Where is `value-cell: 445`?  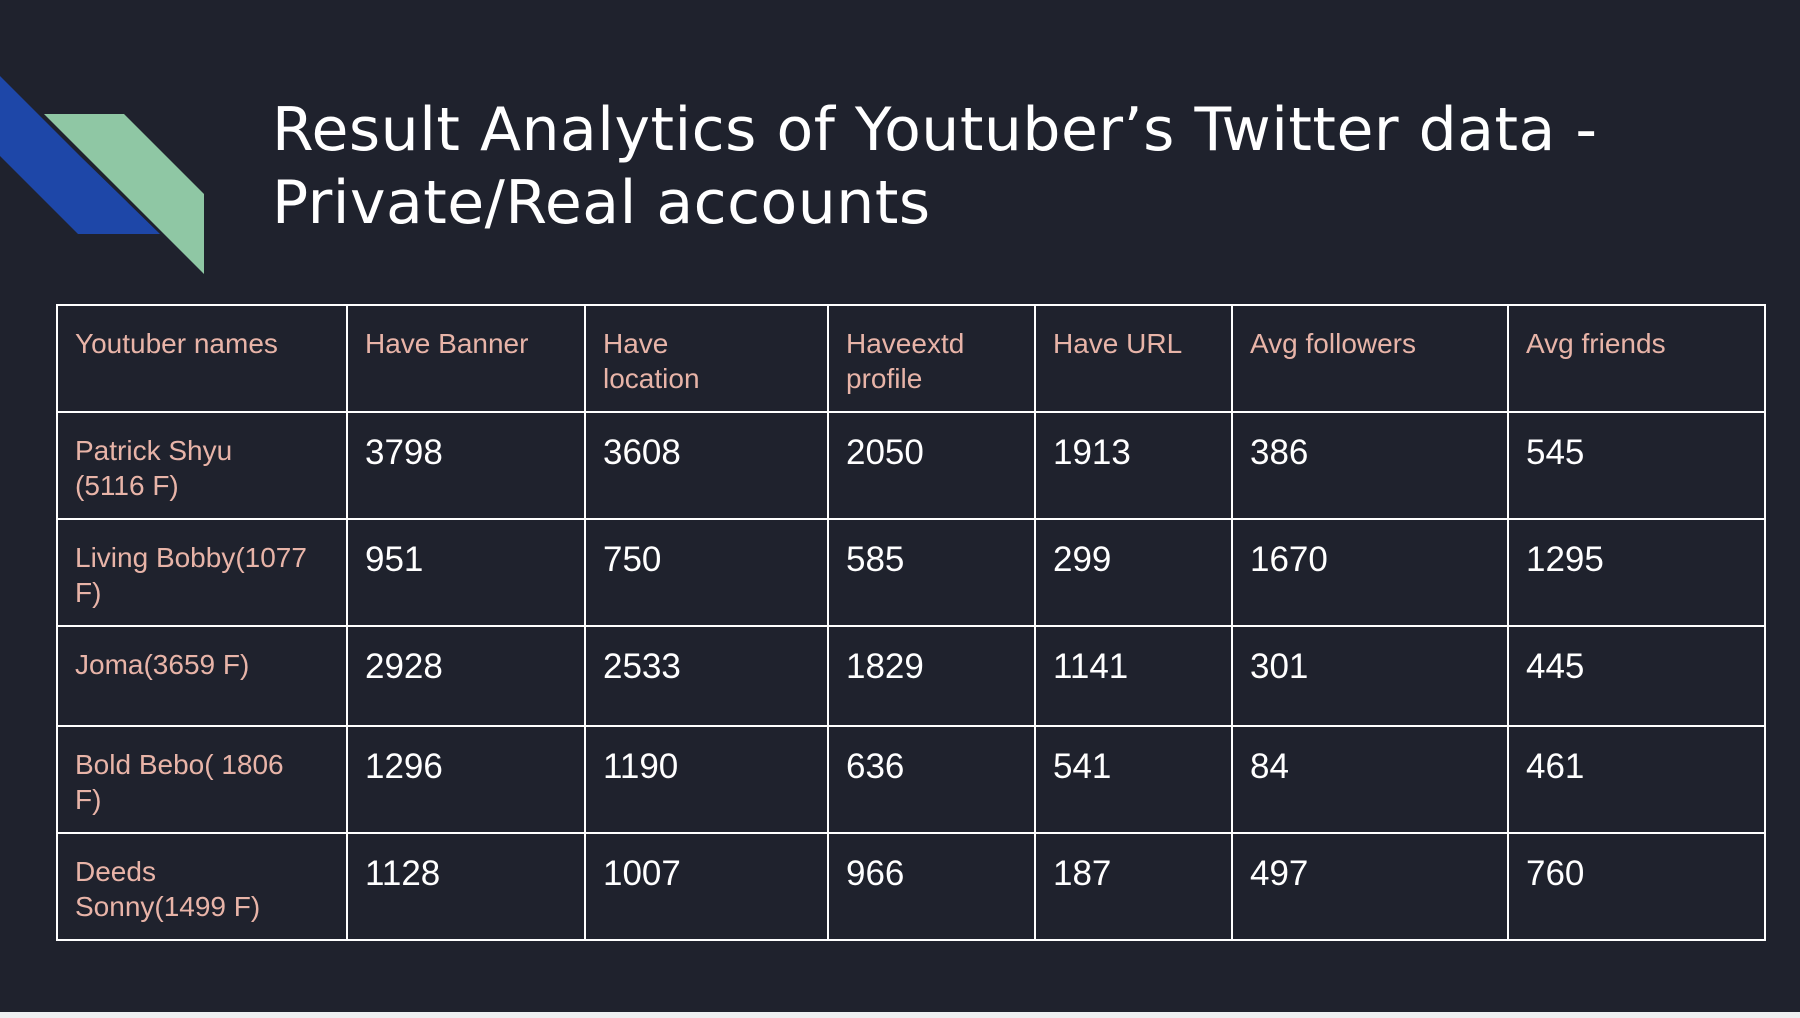 value-cell: 445 is located at coordinates (1636, 676).